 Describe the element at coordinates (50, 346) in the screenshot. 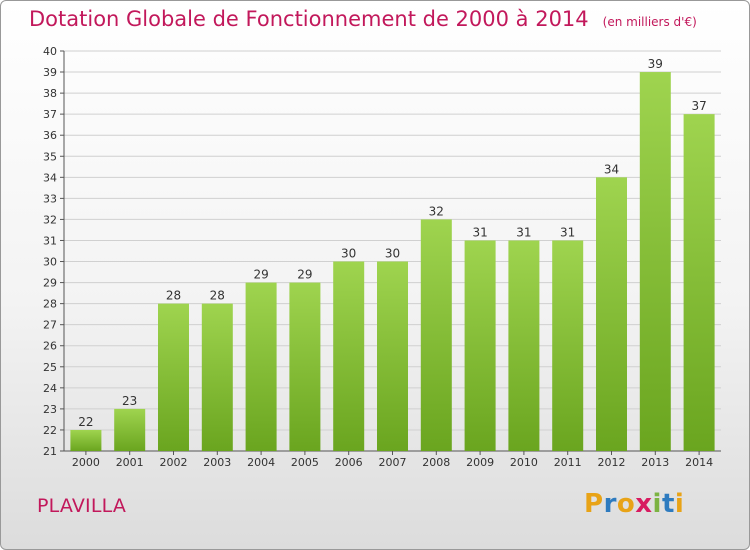

I see `y-tick-label: 26` at that location.